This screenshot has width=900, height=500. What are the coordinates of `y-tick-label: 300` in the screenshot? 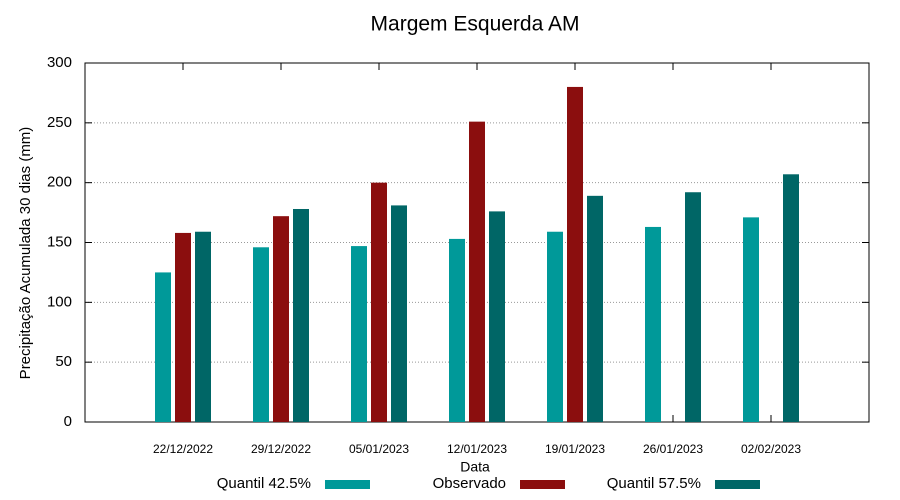 It's located at (59, 62).